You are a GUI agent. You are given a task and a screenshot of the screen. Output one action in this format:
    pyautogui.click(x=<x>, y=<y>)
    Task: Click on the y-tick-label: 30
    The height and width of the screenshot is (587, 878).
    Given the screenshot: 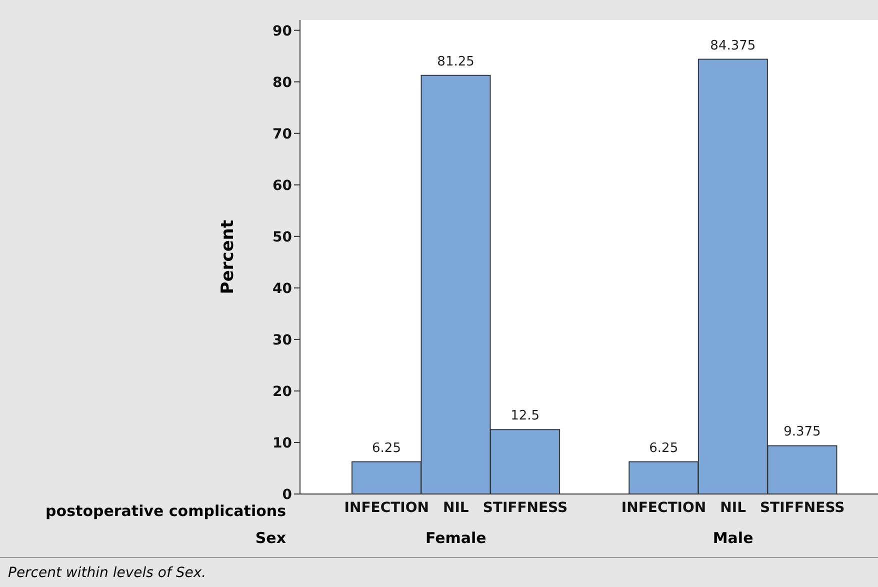 What is the action you would take?
    pyautogui.click(x=282, y=340)
    